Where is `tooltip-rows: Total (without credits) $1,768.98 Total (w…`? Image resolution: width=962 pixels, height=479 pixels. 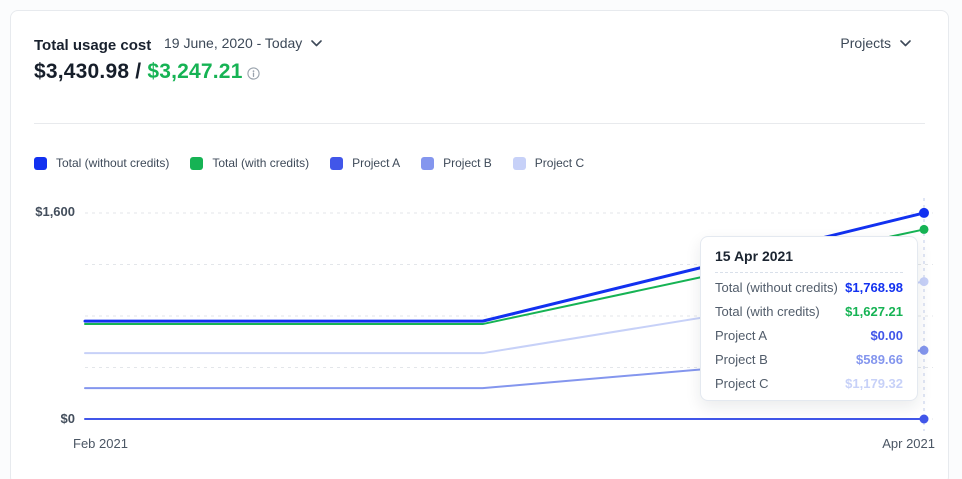
tooltip-rows: Total (without credits) $1,768.98 Total (w… is located at coordinates (809, 335).